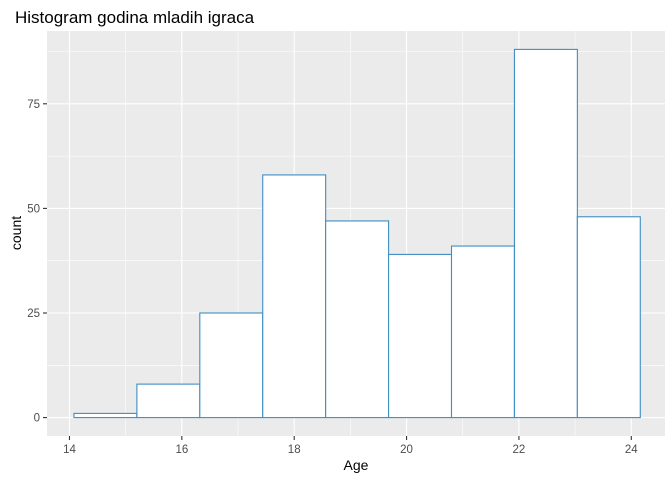  What do you see at coordinates (33, 105) in the screenshot?
I see `y-tick-label: 75` at bounding box center [33, 105].